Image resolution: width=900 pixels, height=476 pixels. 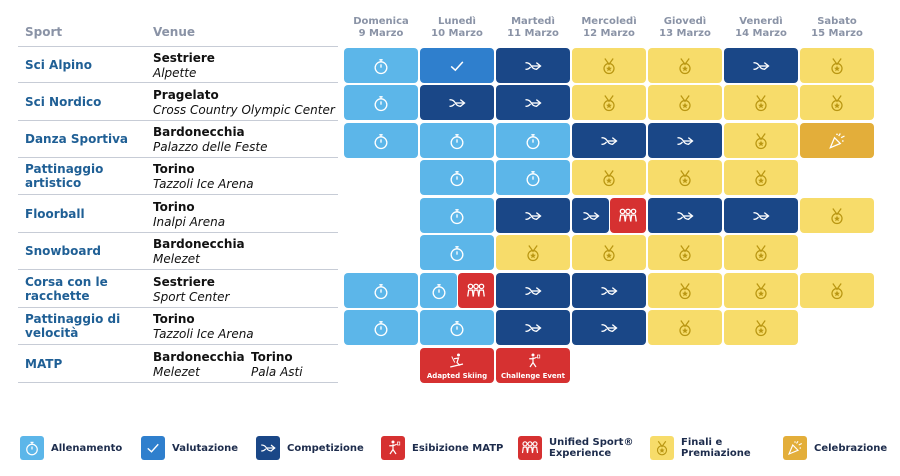 What do you see at coordinates (63, 251) in the screenshot?
I see `sport-name: Snowboard` at bounding box center [63, 251].